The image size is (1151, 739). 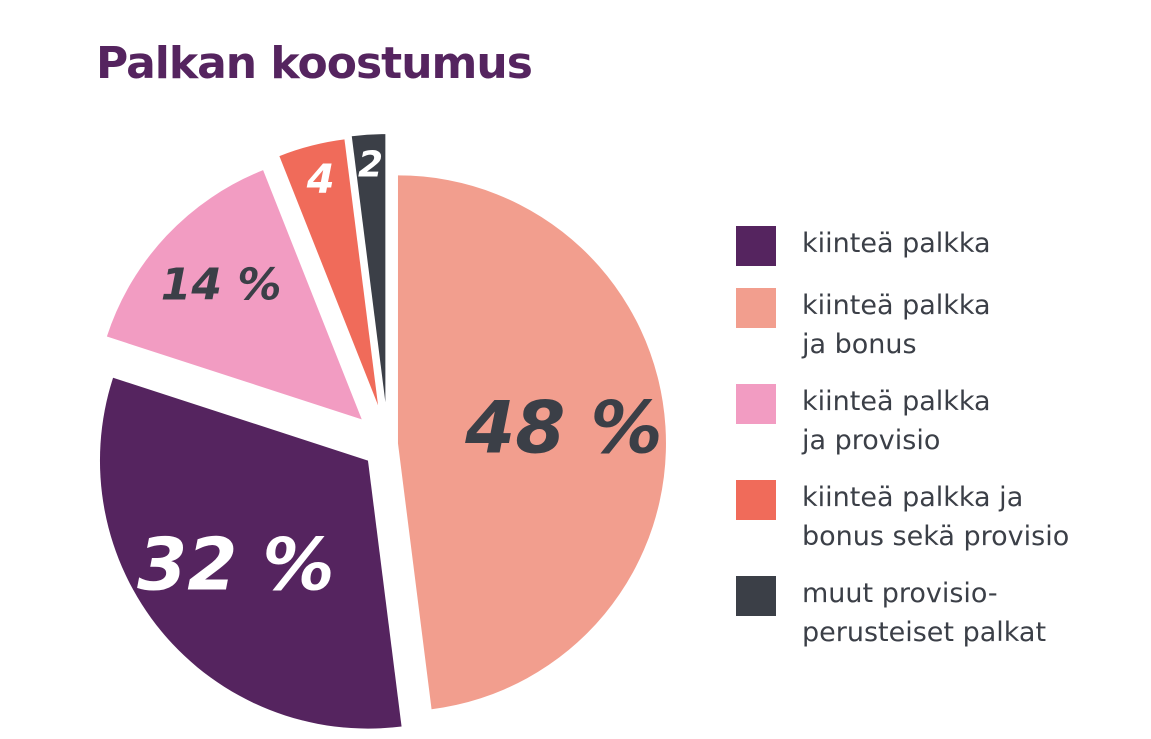 I want to click on legend-label: kiinteä palkka ja bonus sekä provisio, so click(x=936, y=517).